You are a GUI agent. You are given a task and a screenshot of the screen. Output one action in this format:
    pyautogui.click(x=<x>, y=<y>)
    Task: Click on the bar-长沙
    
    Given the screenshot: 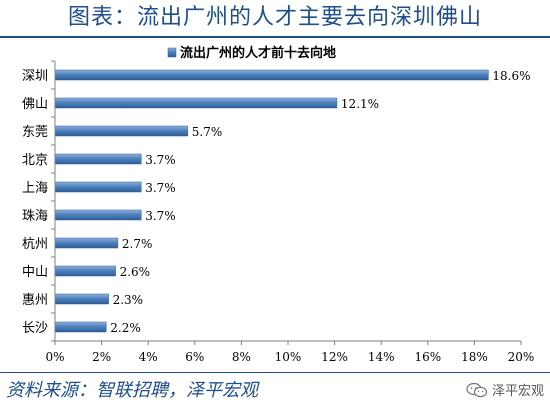 What is the action you would take?
    pyautogui.click(x=80, y=327)
    